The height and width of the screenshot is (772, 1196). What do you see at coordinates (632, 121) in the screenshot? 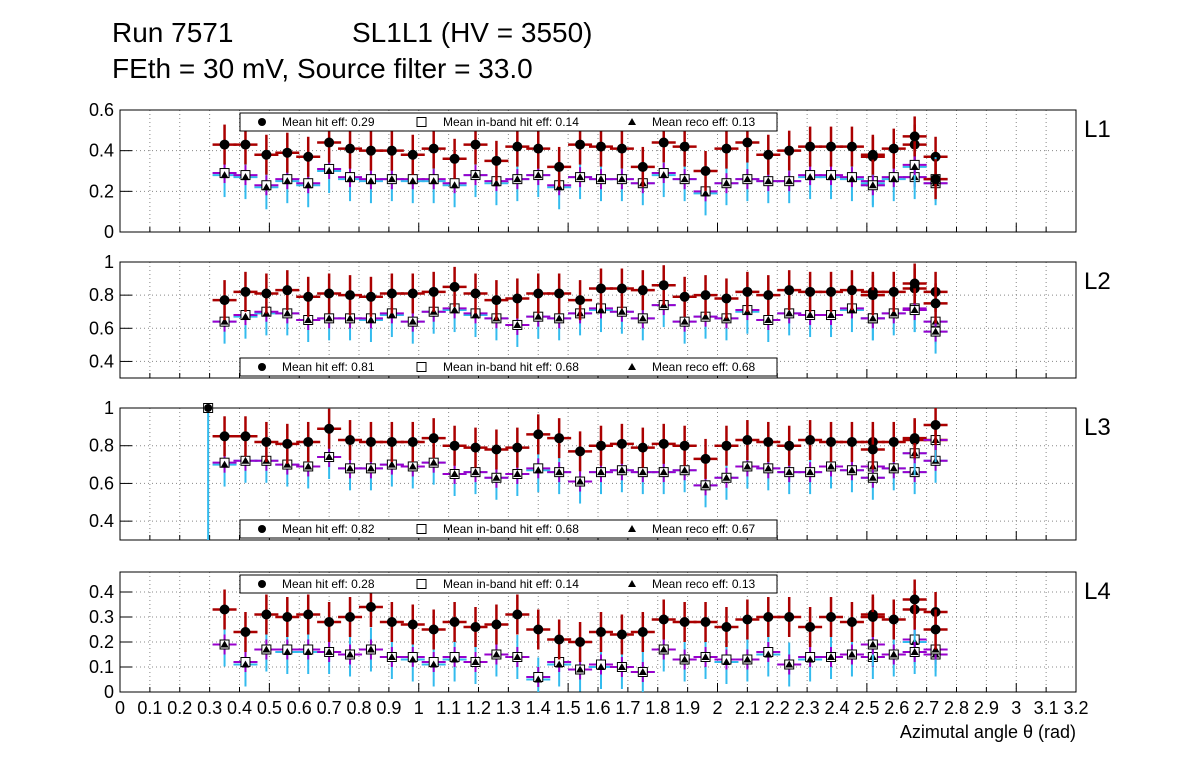
I see `legend-reco-marker` at bounding box center [632, 121].